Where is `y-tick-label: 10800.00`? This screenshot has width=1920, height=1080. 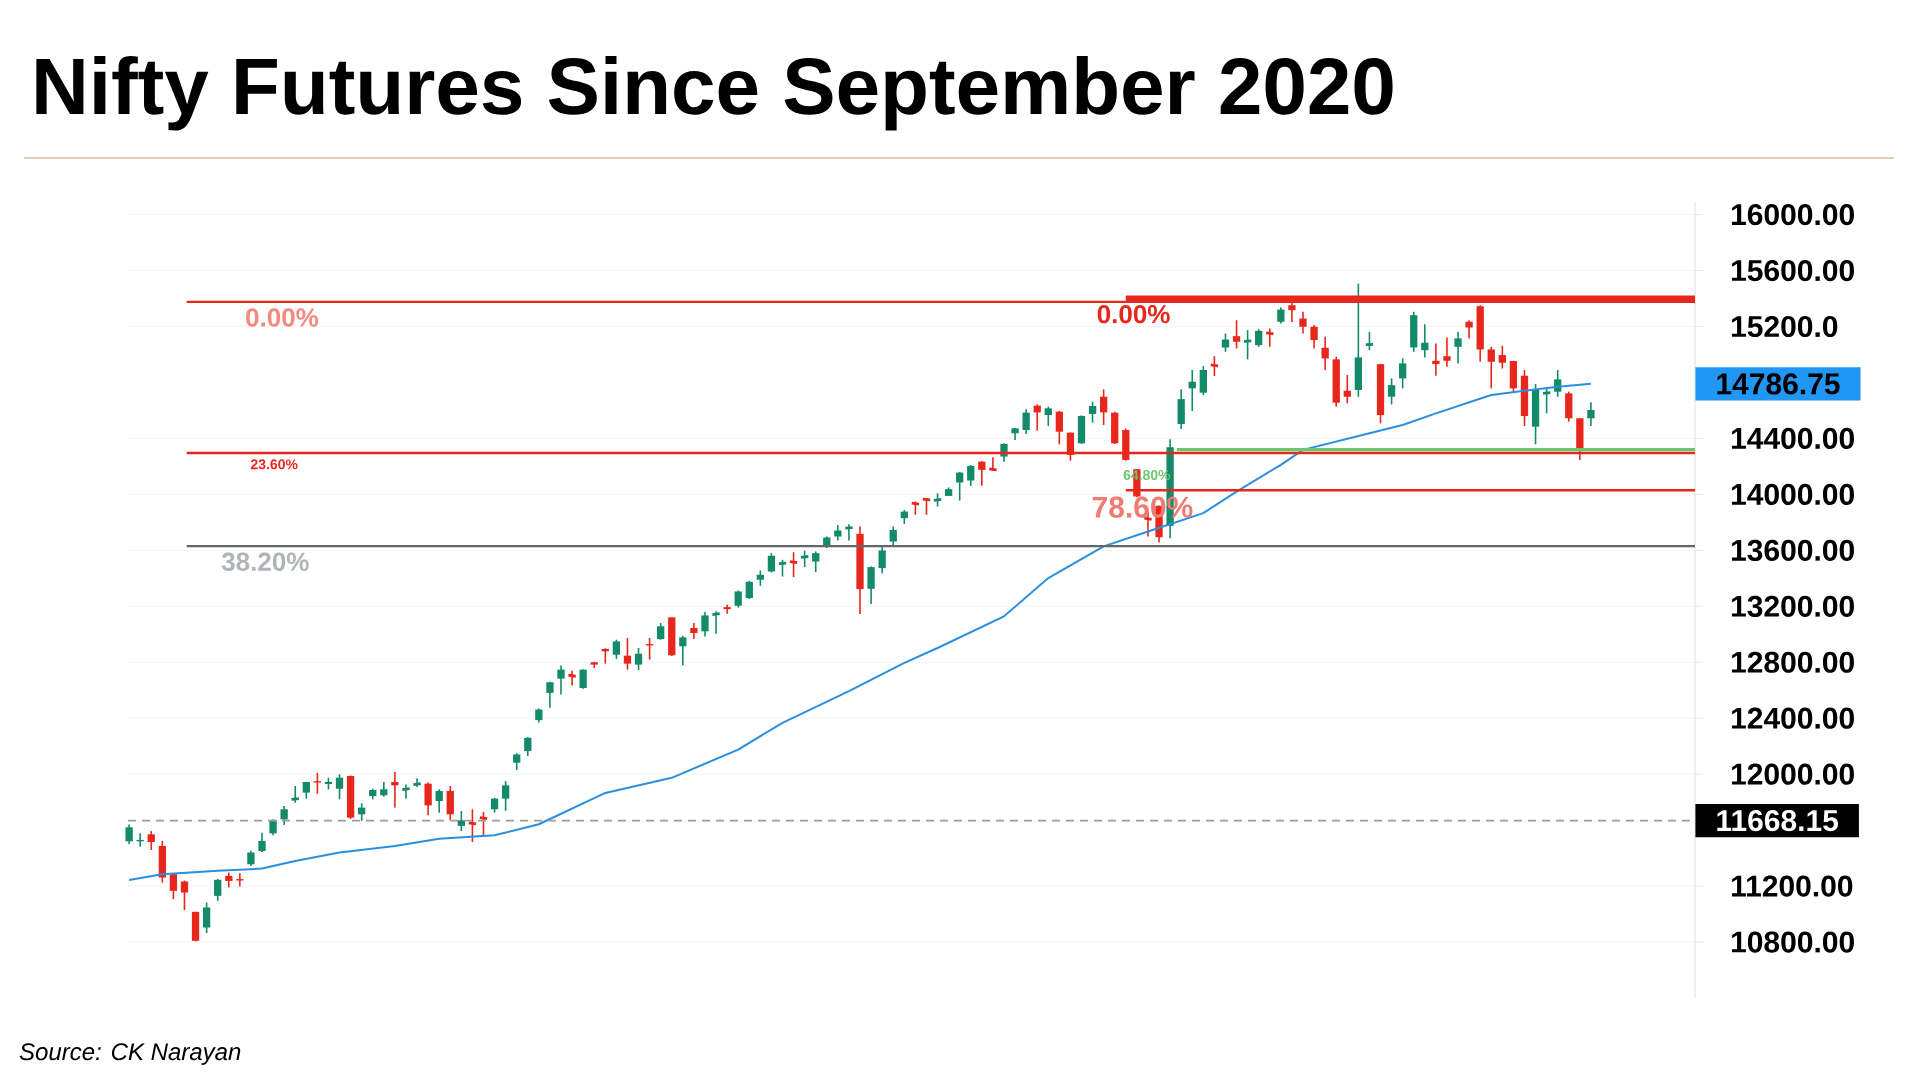 y-tick-label: 10800.00 is located at coordinates (1792, 942).